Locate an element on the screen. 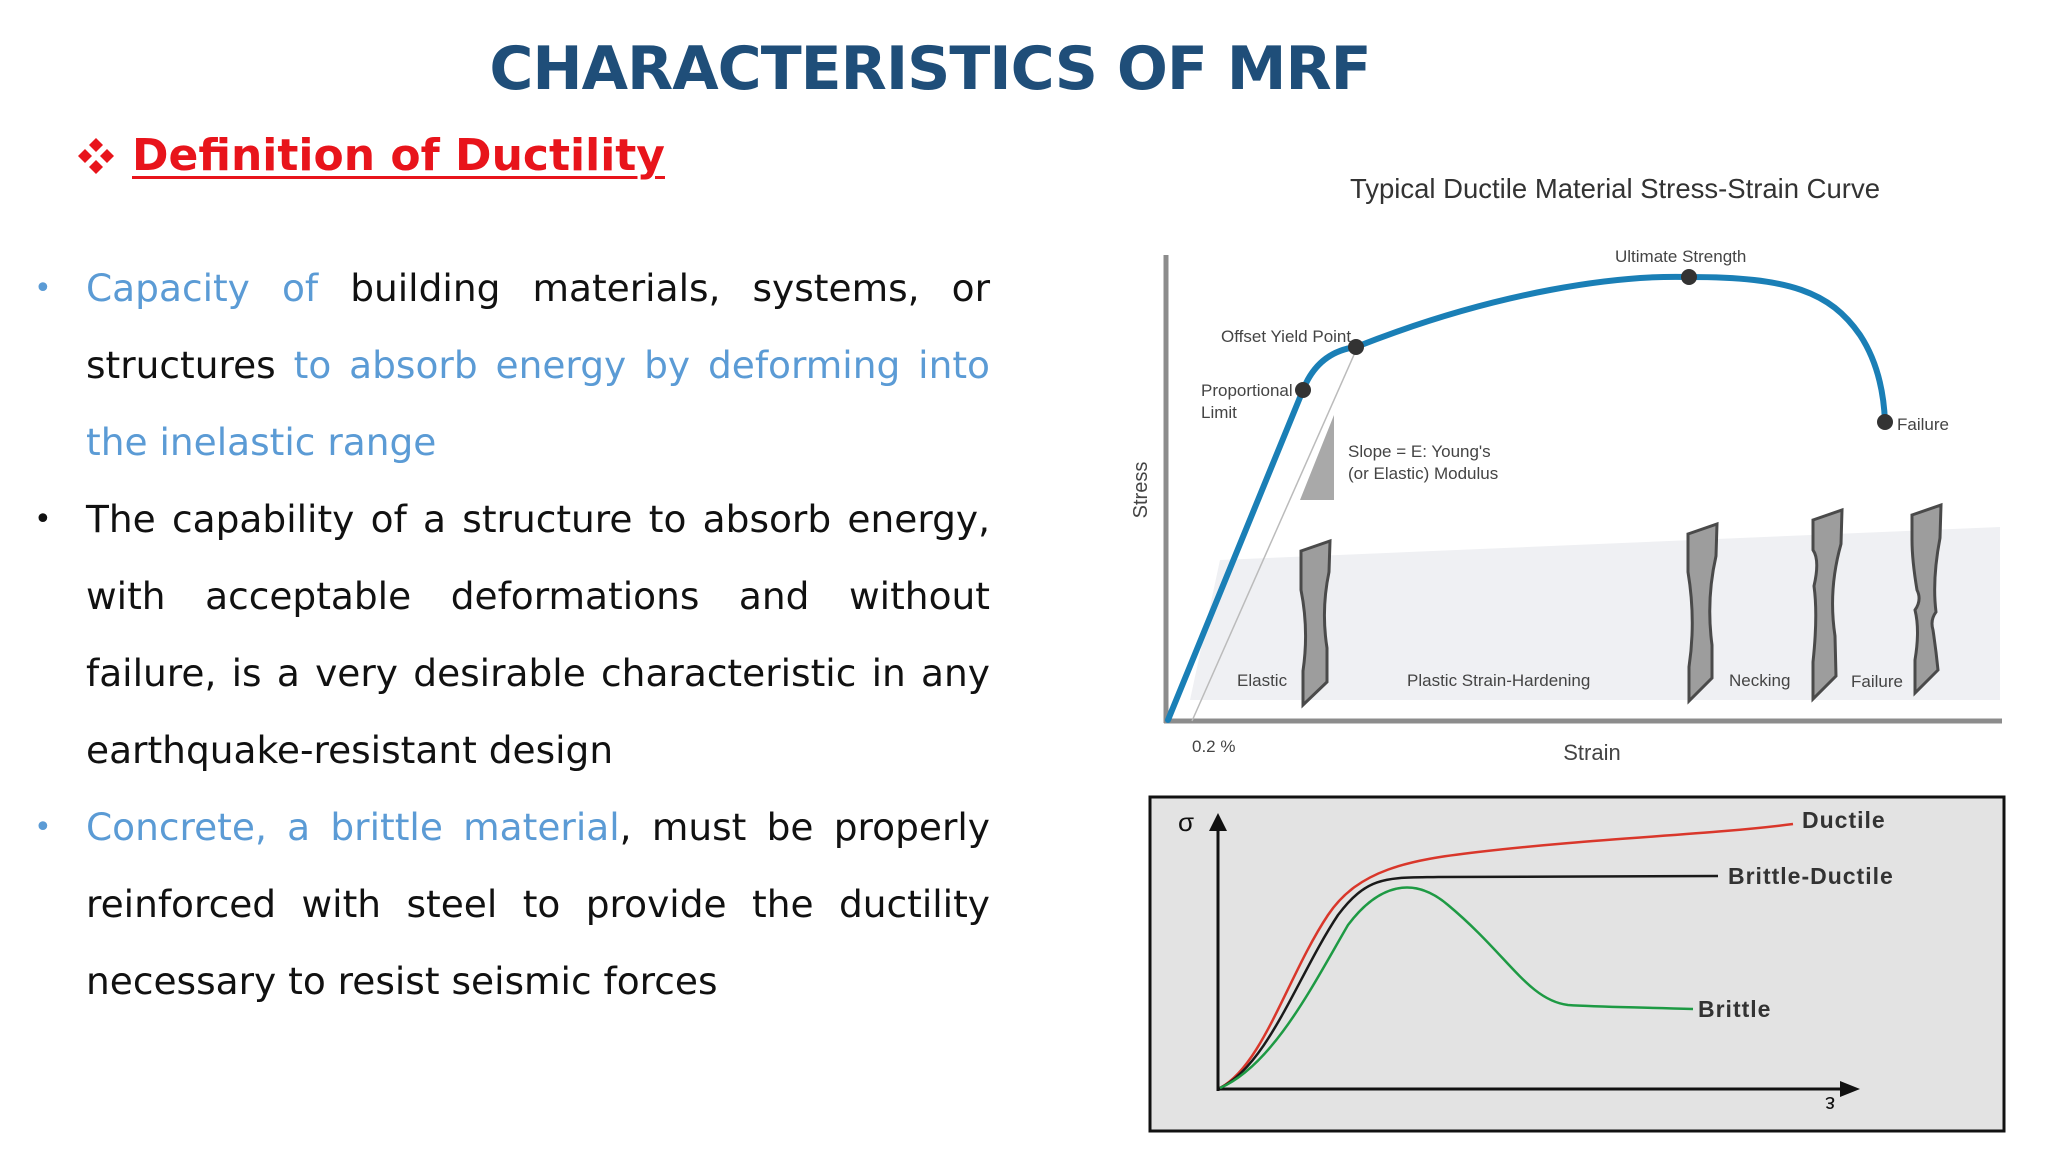 The width and height of the screenshot is (2048, 1152). slide-title: CHARACTERISTICS OF MRF is located at coordinates (930, 69).